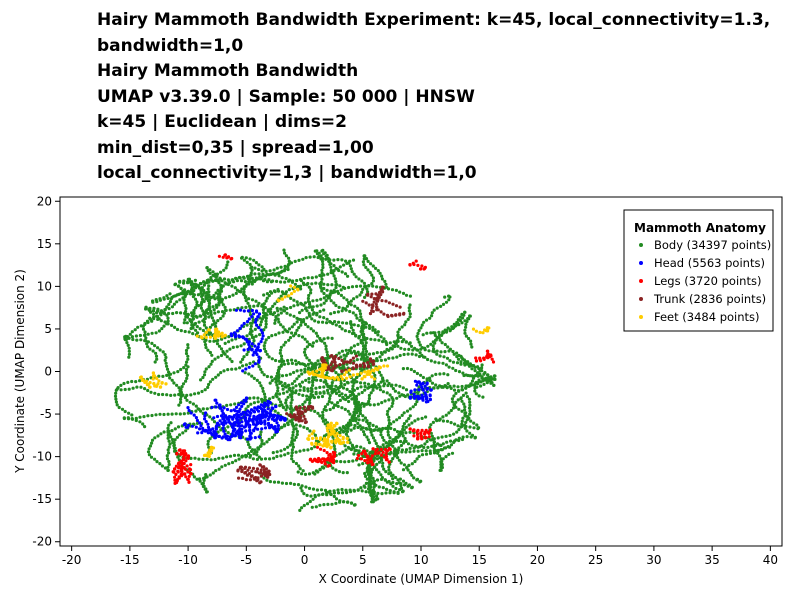  Describe the element at coordinates (709, 263) in the screenshot. I see `legend-label-head: Head (5563 points)` at that location.